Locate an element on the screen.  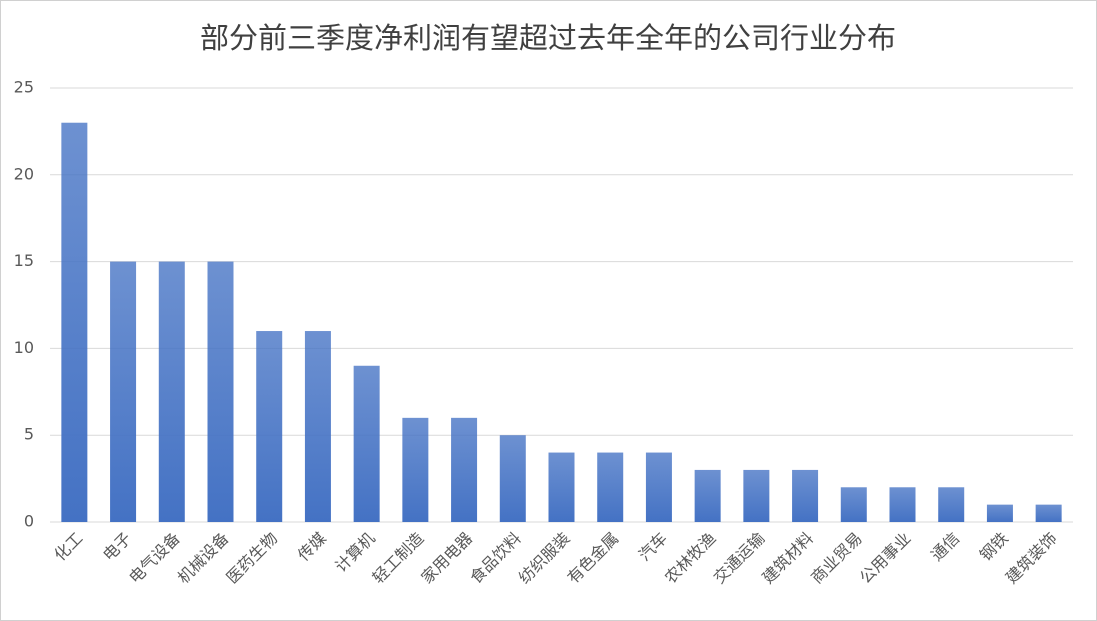
y-tick-label: 15 is located at coordinates (24, 260).